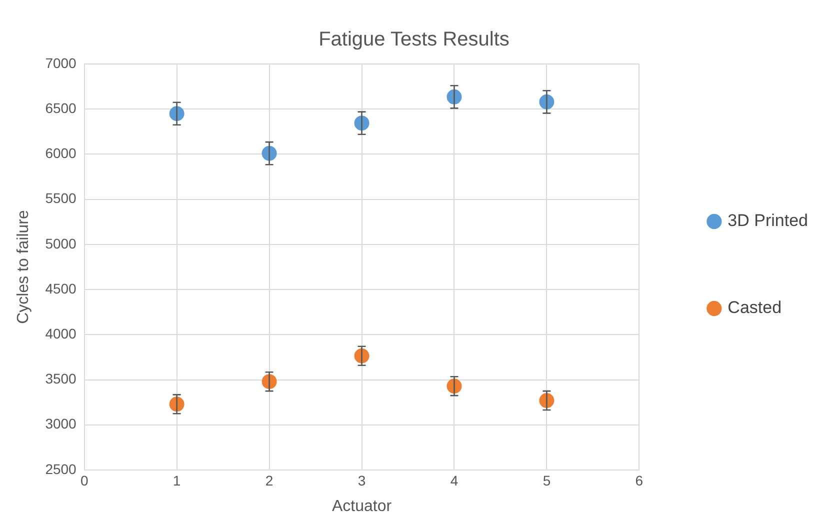 The width and height of the screenshot is (838, 530). I want to click on y-tick-label: 6000, so click(61, 153).